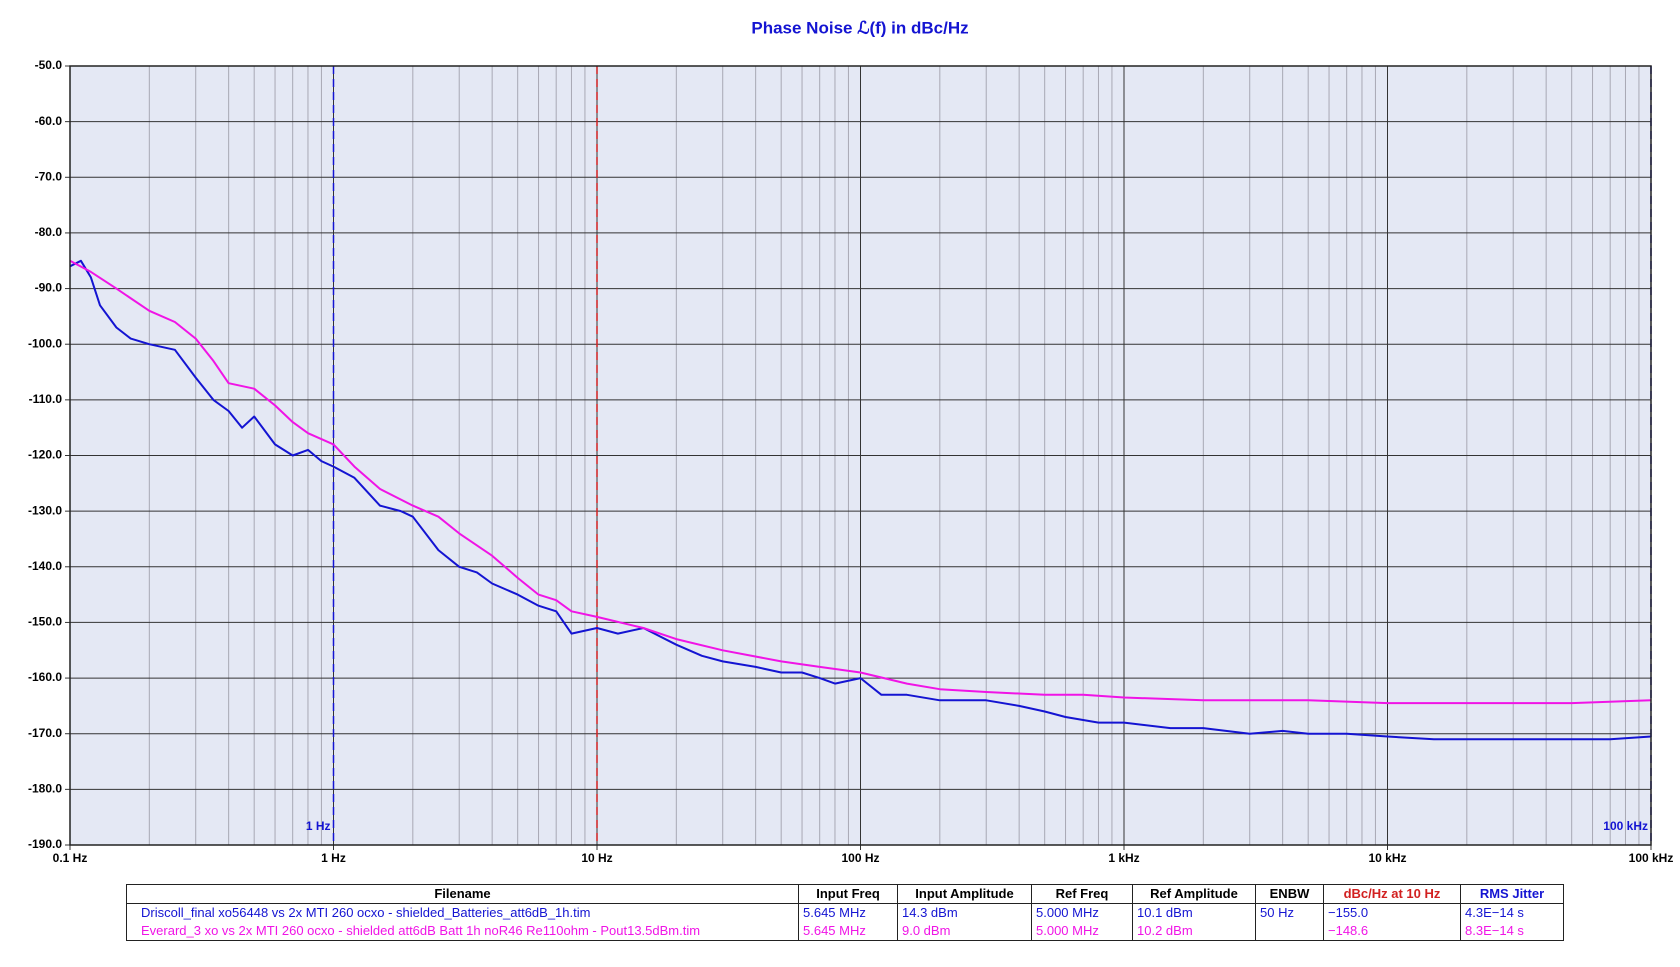  Describe the element at coordinates (49, 288) in the screenshot. I see `y-tick-label: -90.0` at that location.